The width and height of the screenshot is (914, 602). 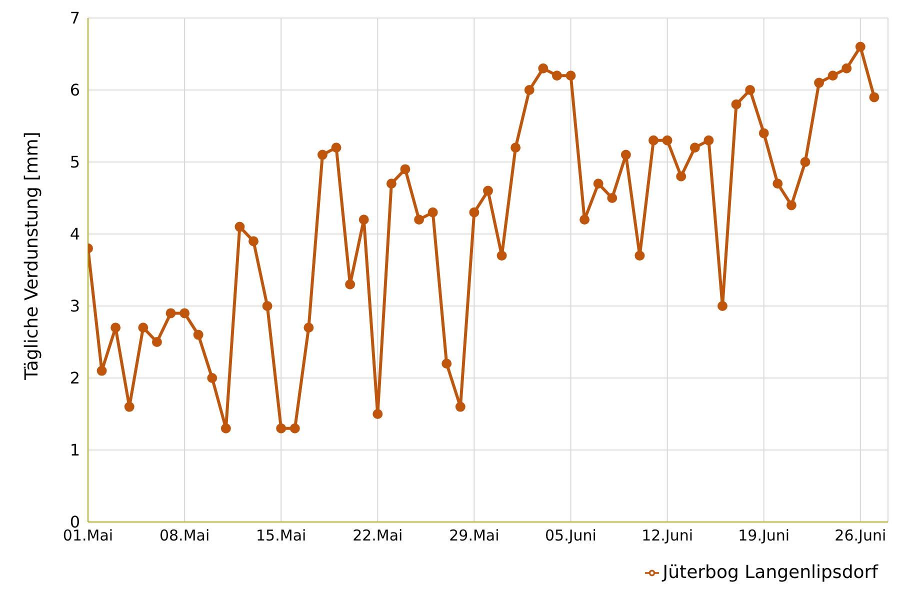 What do you see at coordinates (668, 535) in the screenshot?
I see `x-tick-label: 12.Juni` at bounding box center [668, 535].